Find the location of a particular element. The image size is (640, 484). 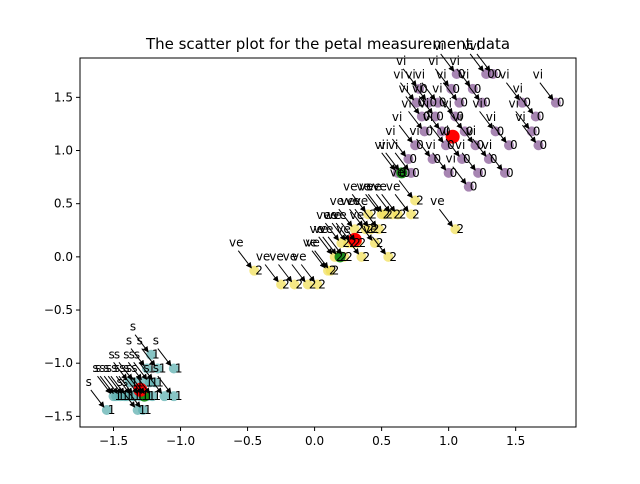

x-tick-label: 0.5 is located at coordinates (381, 441).